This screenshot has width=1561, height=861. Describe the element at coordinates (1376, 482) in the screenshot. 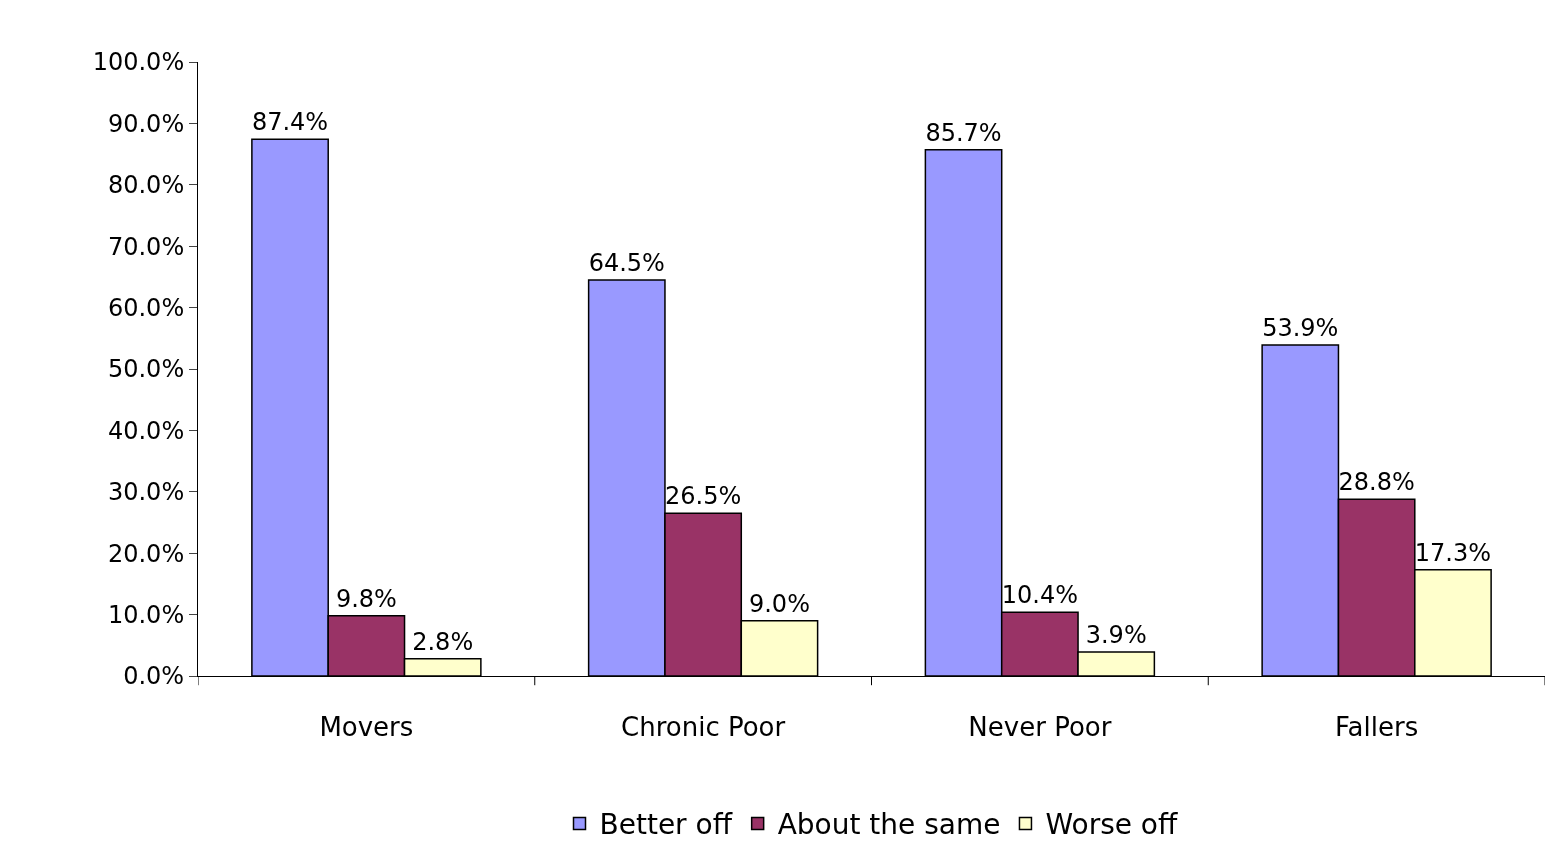

I see `data-label: 28.8%` at that location.